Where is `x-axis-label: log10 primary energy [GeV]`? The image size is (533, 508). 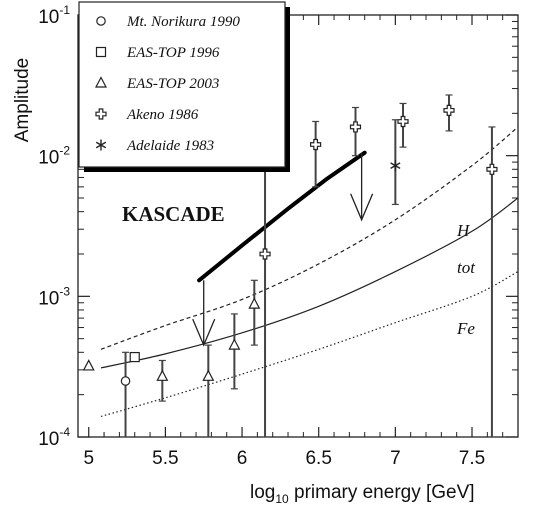
x-axis-label: log10 primary energy [GeV] is located at coordinates (362, 494).